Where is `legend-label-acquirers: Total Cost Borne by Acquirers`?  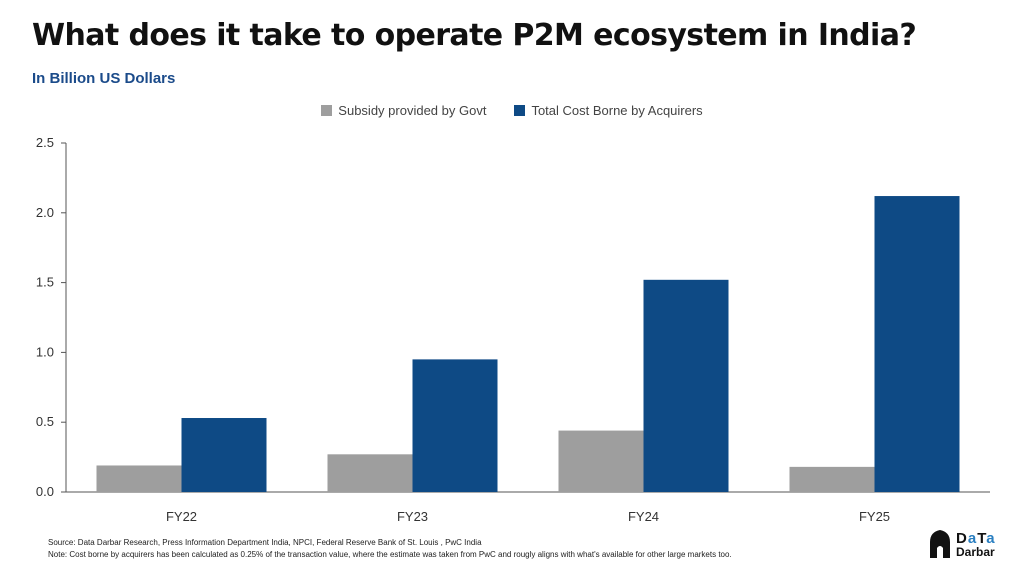 legend-label-acquirers: Total Cost Borne by Acquirers is located at coordinates (617, 110).